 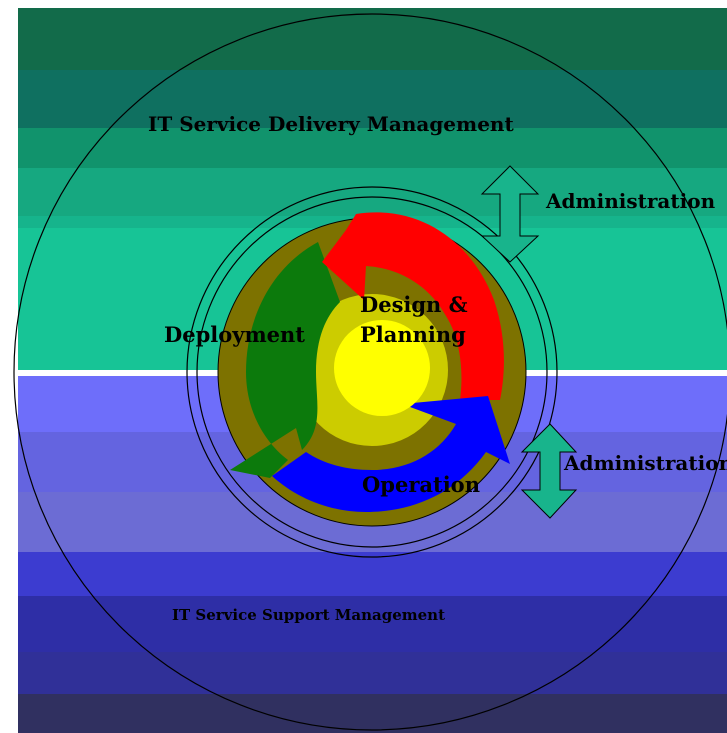 I want to click on support-label: IT Service Support Management, so click(x=308, y=615).